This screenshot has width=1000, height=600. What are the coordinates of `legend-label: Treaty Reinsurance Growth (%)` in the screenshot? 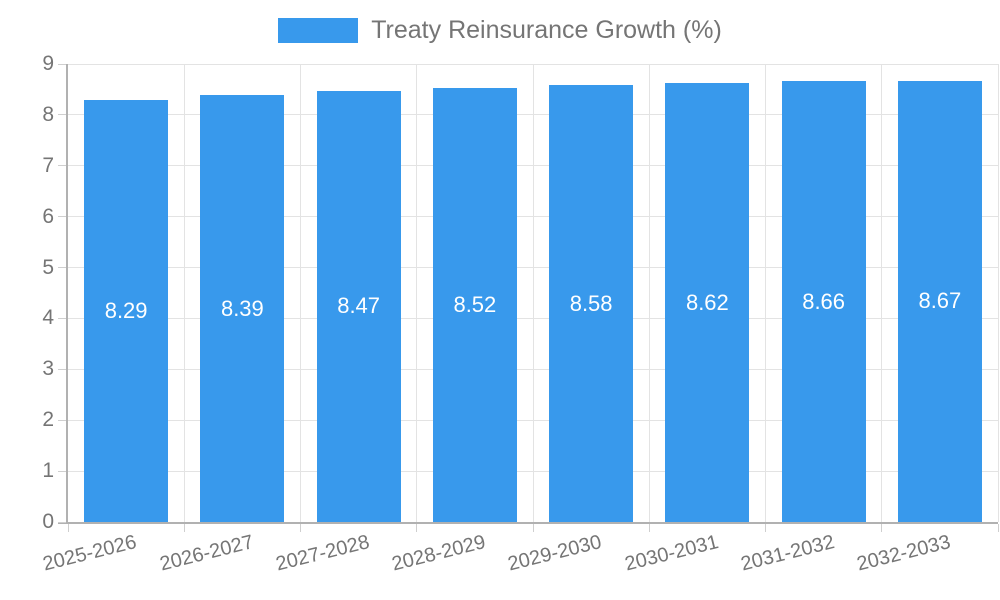 It's located at (546, 30).